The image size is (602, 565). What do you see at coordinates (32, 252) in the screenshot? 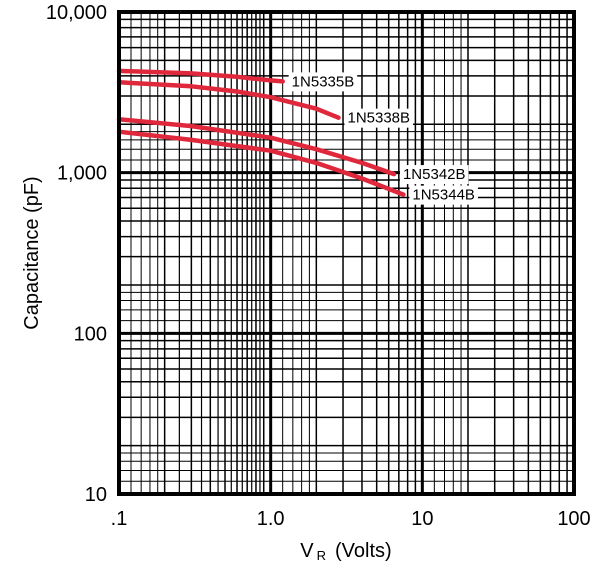
I see `y-axis-title: Capacitance (pF)` at bounding box center [32, 252].